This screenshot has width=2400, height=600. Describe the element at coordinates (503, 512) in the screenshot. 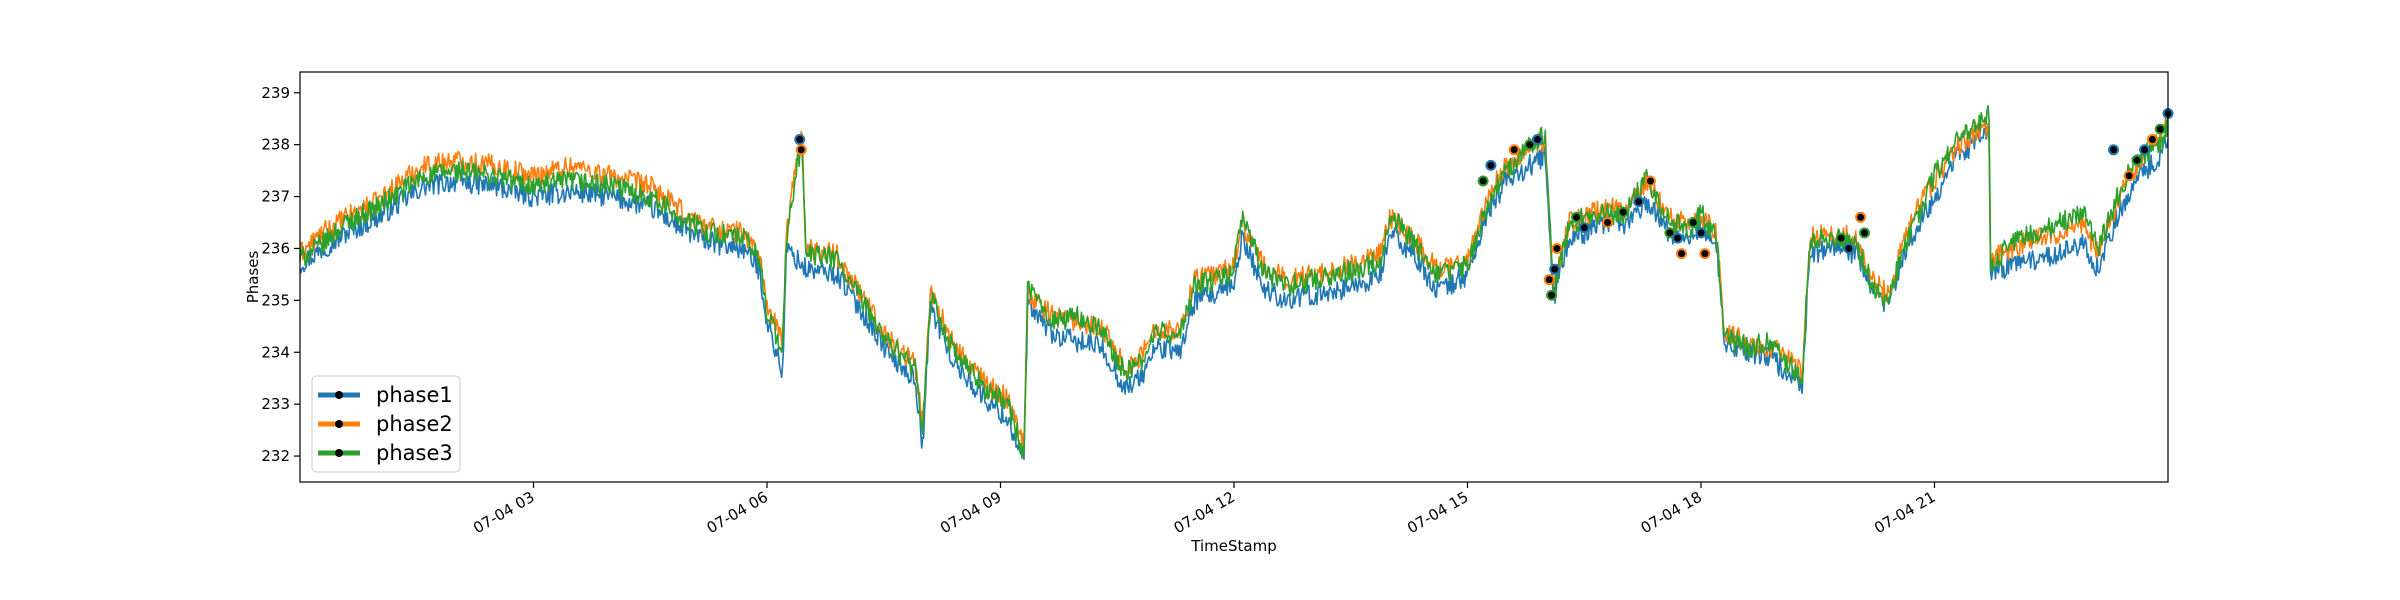

I see `x-tick-label: 07-04 03` at that location.